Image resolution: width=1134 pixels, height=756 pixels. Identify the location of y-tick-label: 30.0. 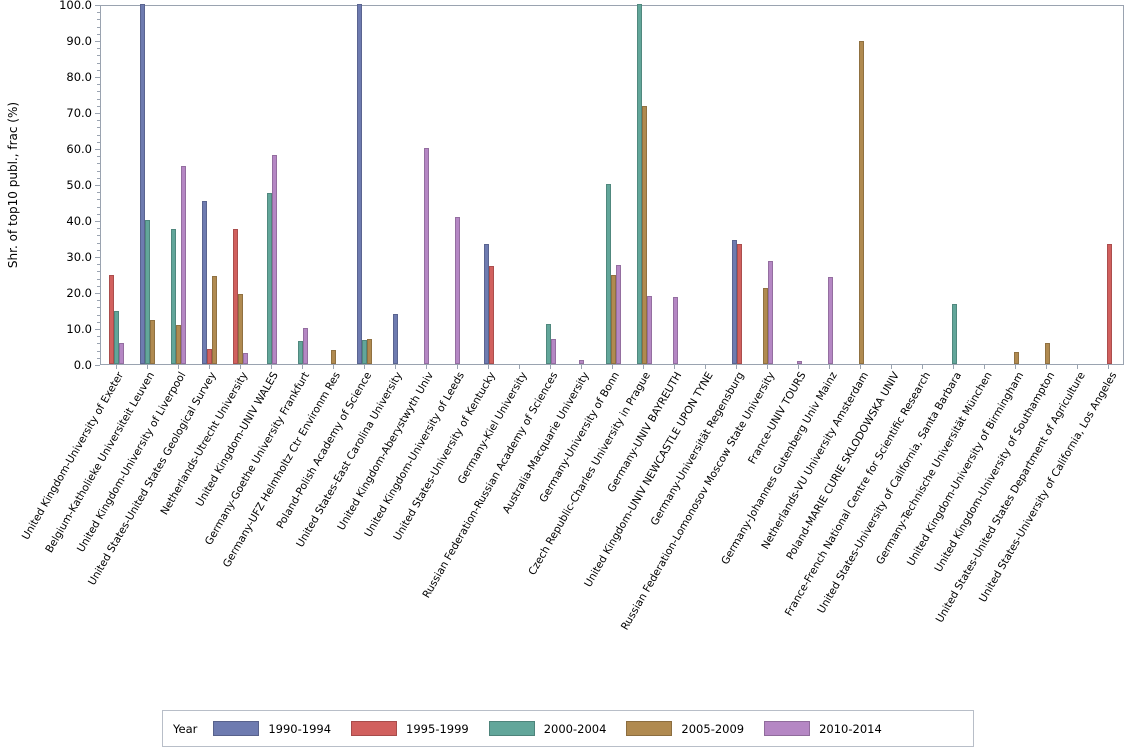
(79, 257).